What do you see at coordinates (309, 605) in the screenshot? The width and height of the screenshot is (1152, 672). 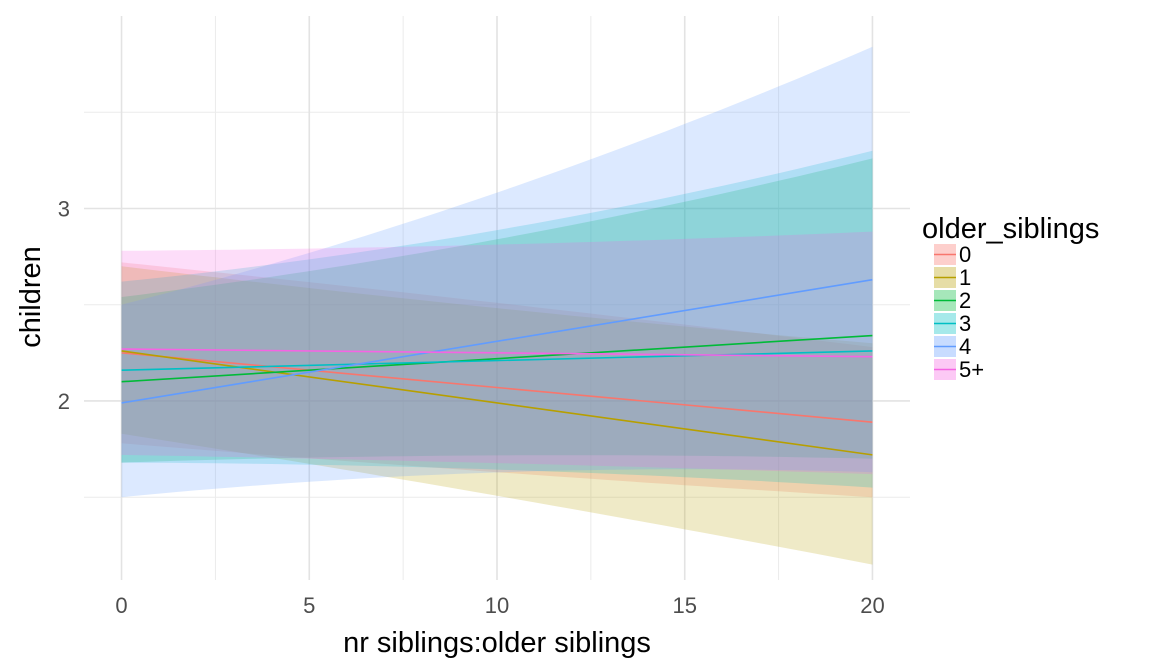 I see `x-tick-label: 5` at bounding box center [309, 605].